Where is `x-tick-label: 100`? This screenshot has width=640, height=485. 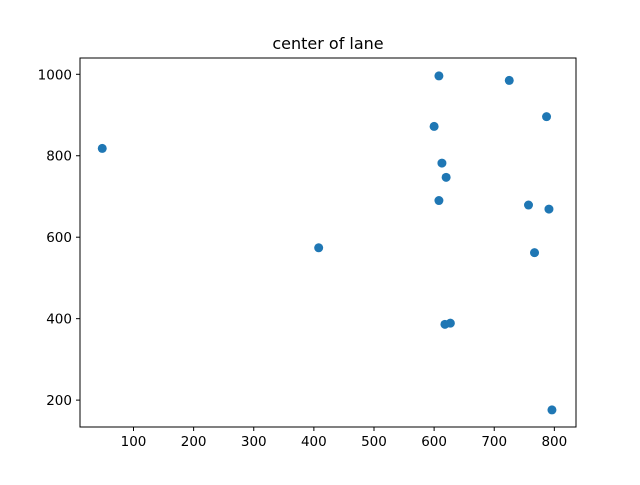
x-tick-label: 100 is located at coordinates (134, 442).